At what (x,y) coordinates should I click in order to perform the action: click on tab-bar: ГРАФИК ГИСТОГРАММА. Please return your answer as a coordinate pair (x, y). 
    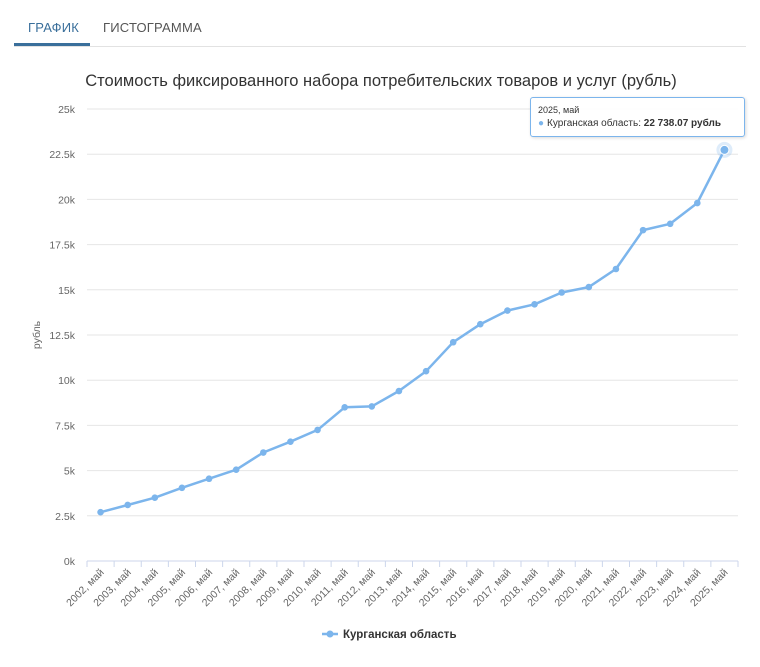
    Looking at the image, I should click on (380, 23).